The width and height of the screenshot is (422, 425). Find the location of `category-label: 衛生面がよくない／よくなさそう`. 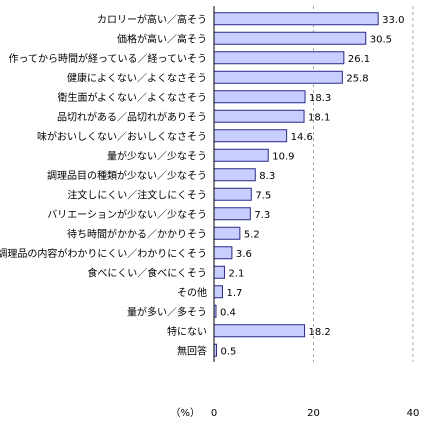

category-label: 衛生面がよくない／よくなさそう is located at coordinates (133, 97).